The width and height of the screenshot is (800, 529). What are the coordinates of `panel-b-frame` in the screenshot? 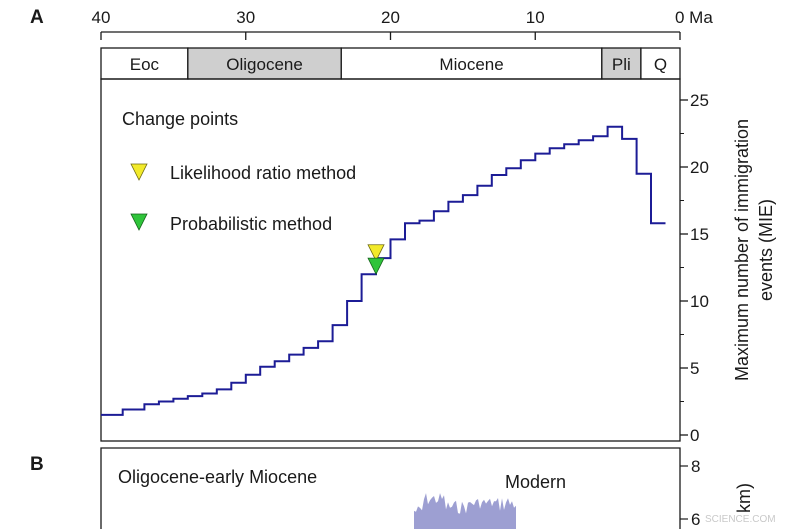 It's located at (390, 488).